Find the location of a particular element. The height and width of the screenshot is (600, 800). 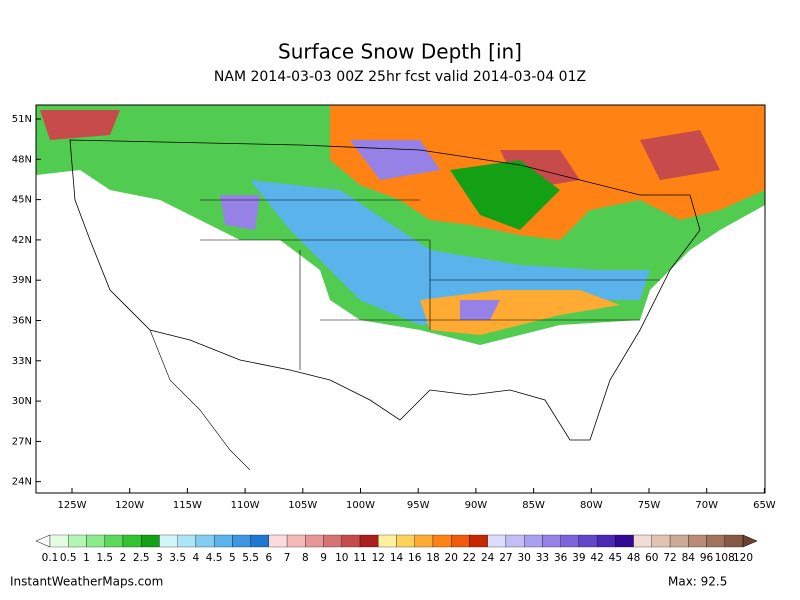

colorbar-label: 48 is located at coordinates (633, 558).